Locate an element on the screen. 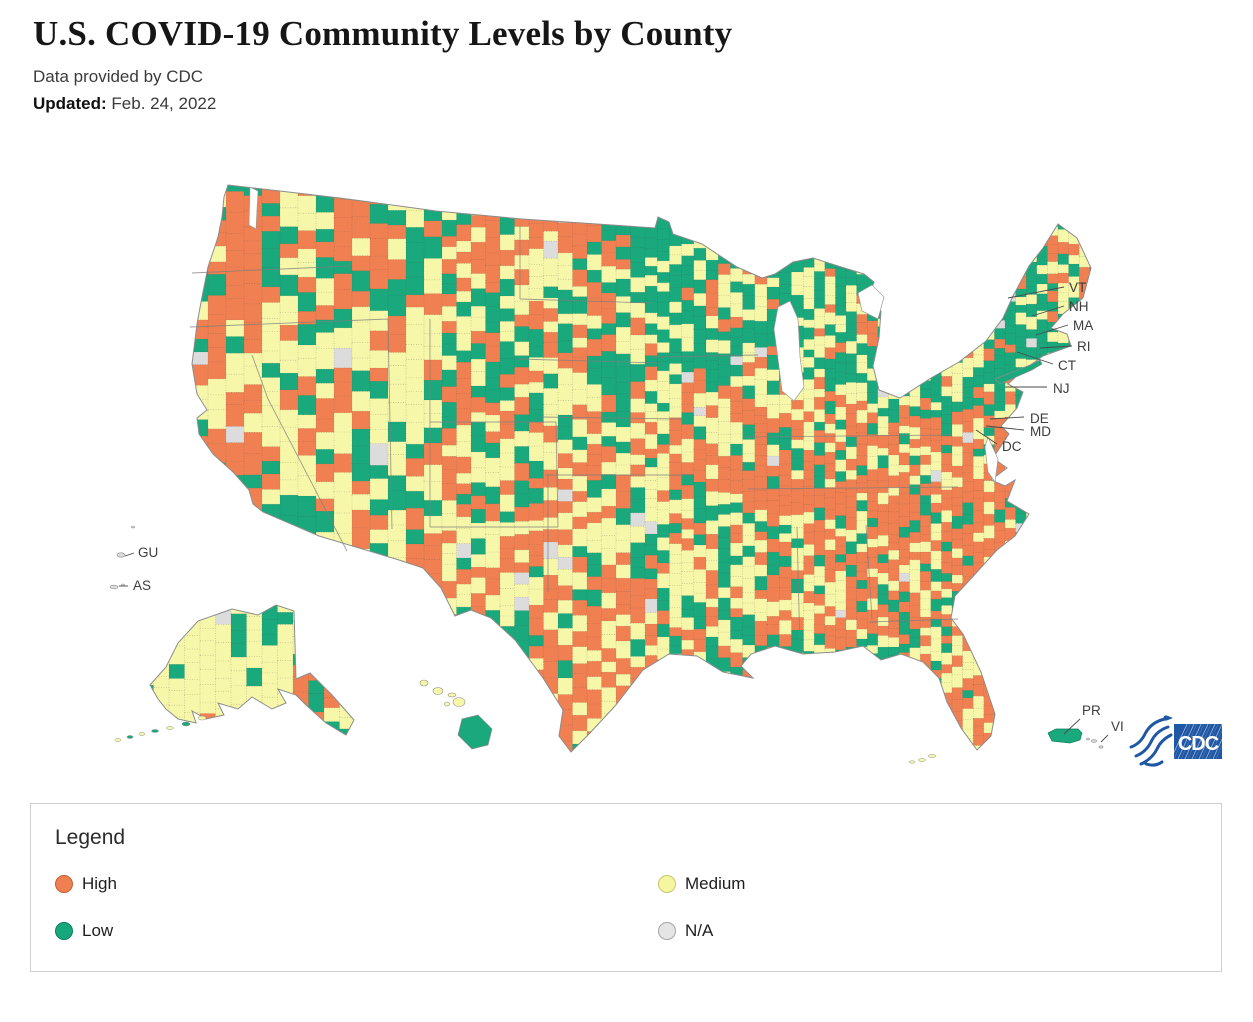 This screenshot has height=1022, width=1253. county-mosaic is located at coordinates (252, 670).